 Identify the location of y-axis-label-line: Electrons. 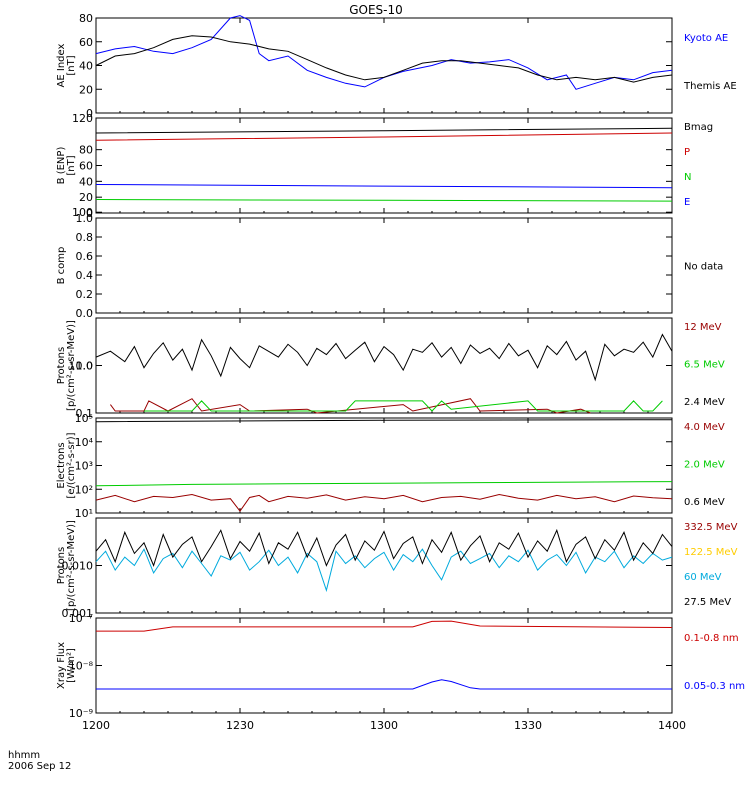
(61, 465).